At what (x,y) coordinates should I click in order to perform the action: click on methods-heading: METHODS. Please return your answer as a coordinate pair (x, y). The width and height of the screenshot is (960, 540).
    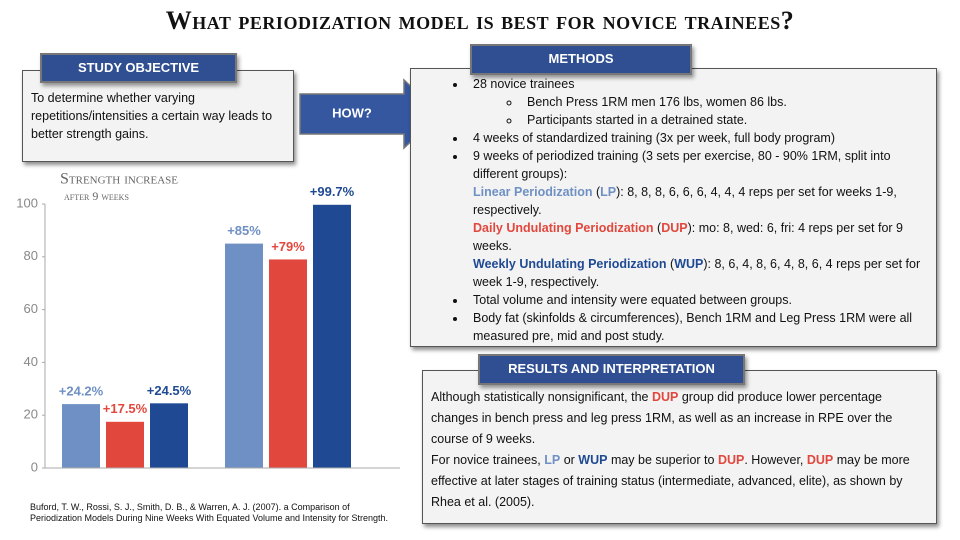
    Looking at the image, I should click on (581, 59).